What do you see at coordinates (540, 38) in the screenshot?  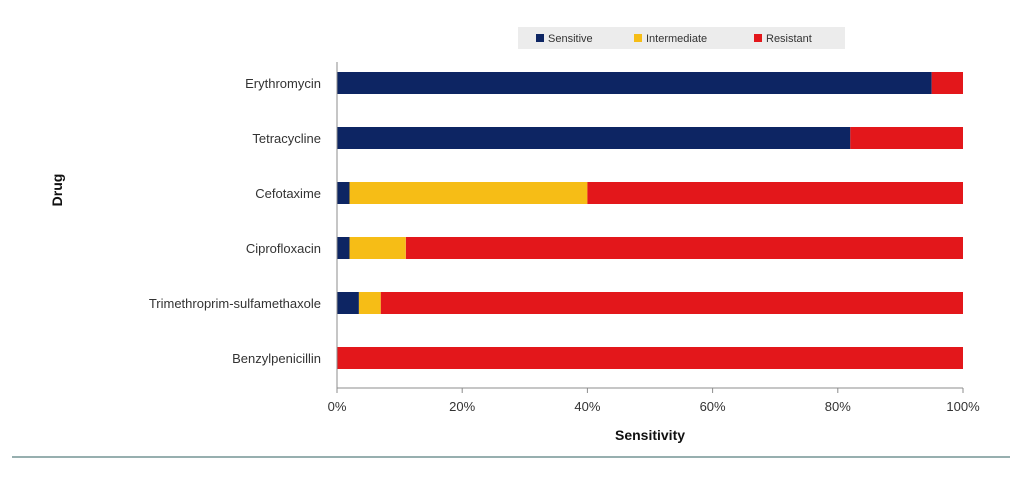 I see `legend-swatch-sensitive` at bounding box center [540, 38].